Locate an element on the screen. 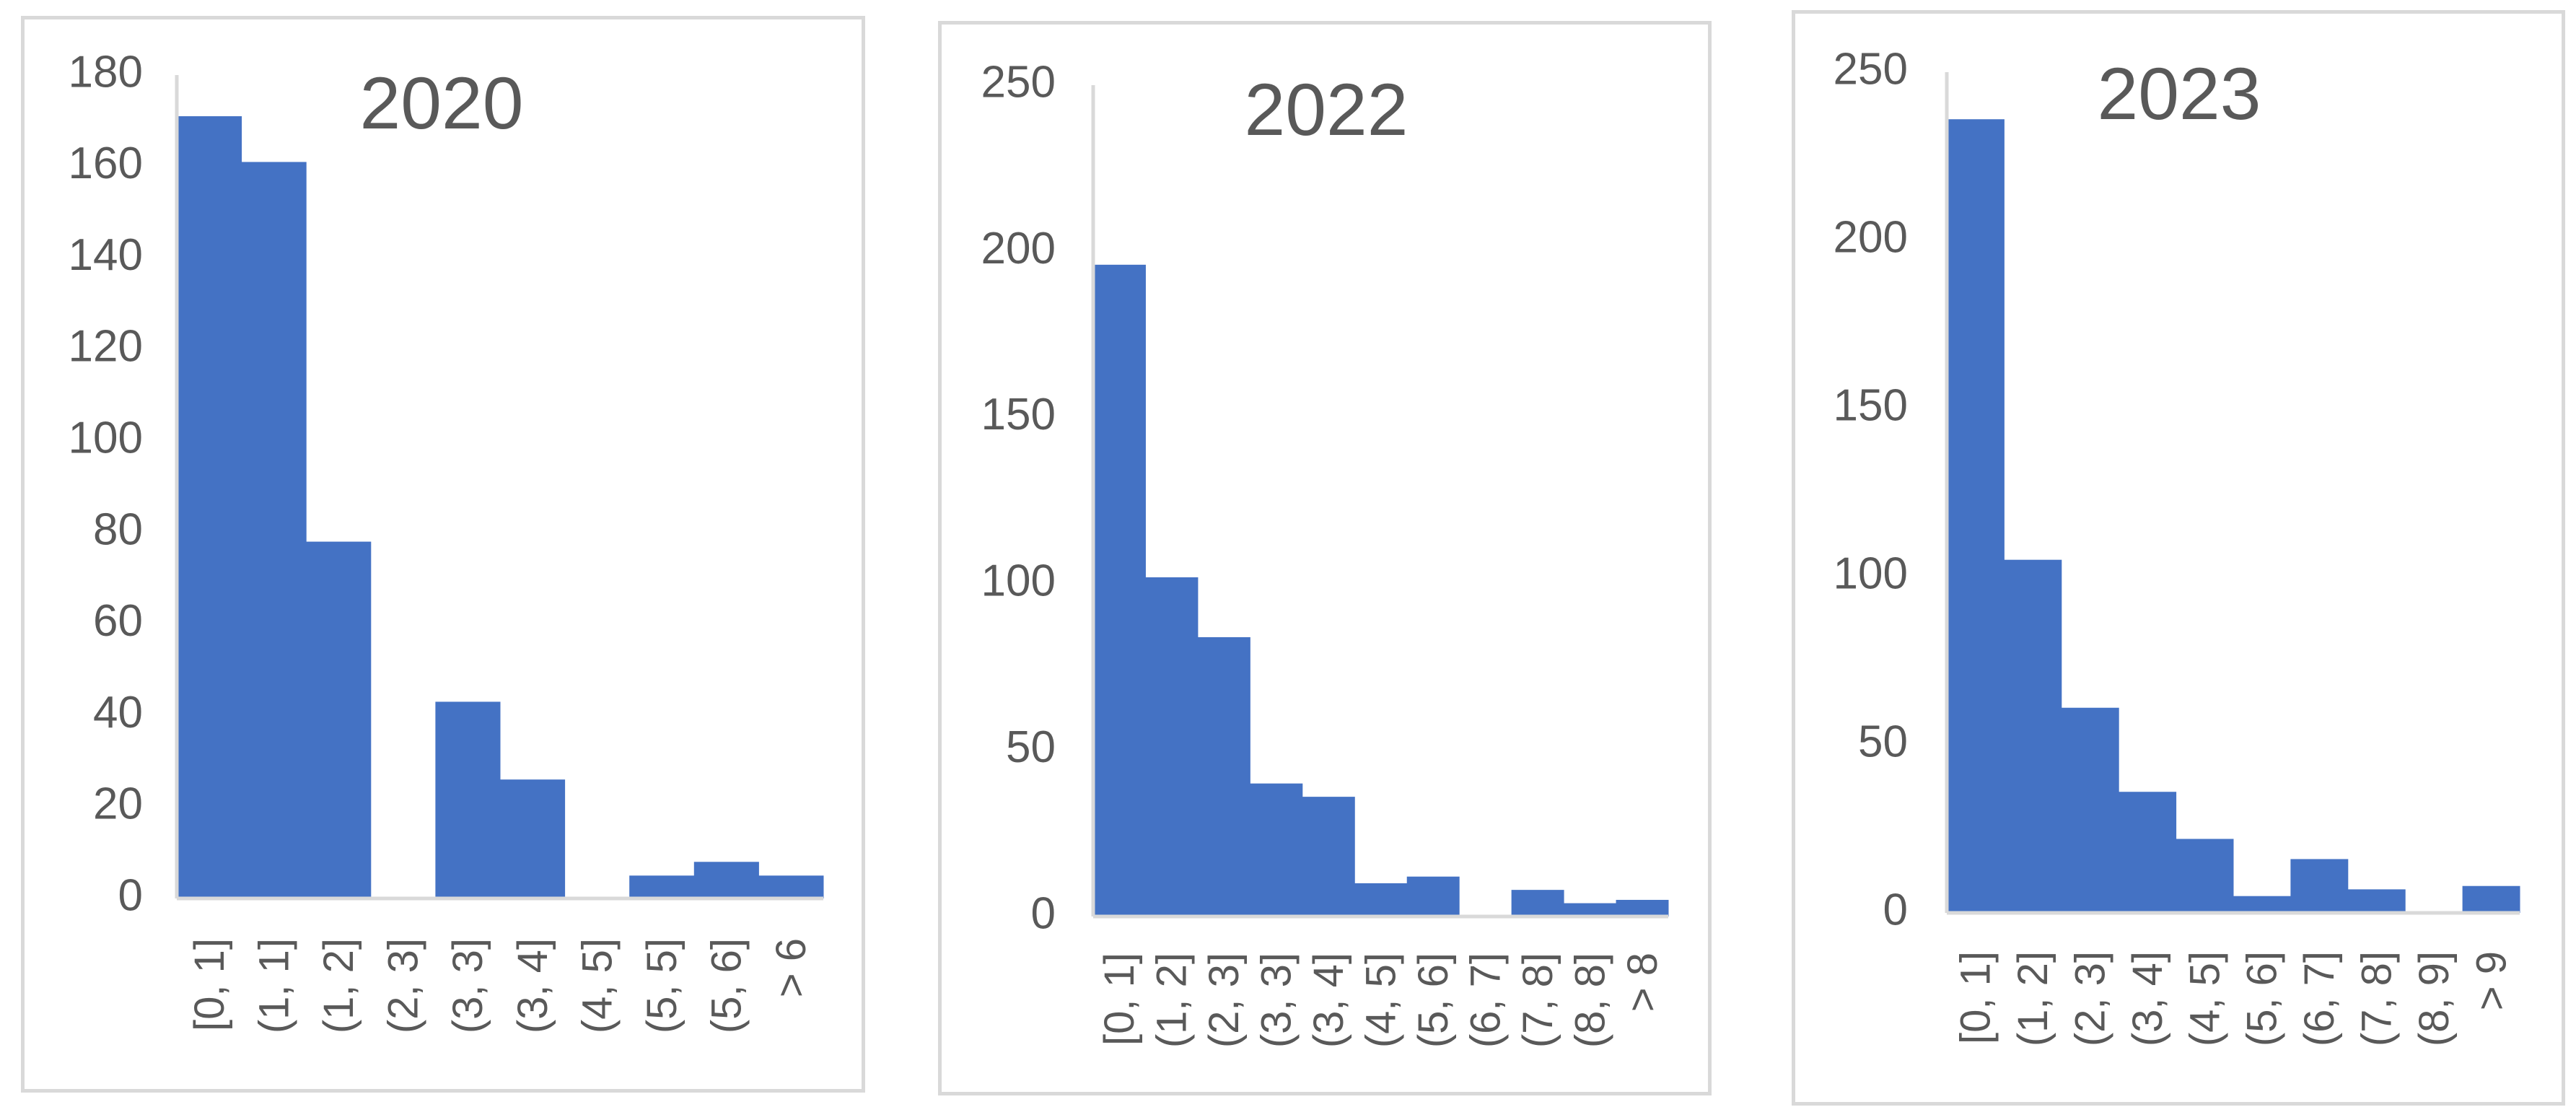 The height and width of the screenshot is (1120, 2576). y-tick-label: 40 is located at coordinates (118, 713).